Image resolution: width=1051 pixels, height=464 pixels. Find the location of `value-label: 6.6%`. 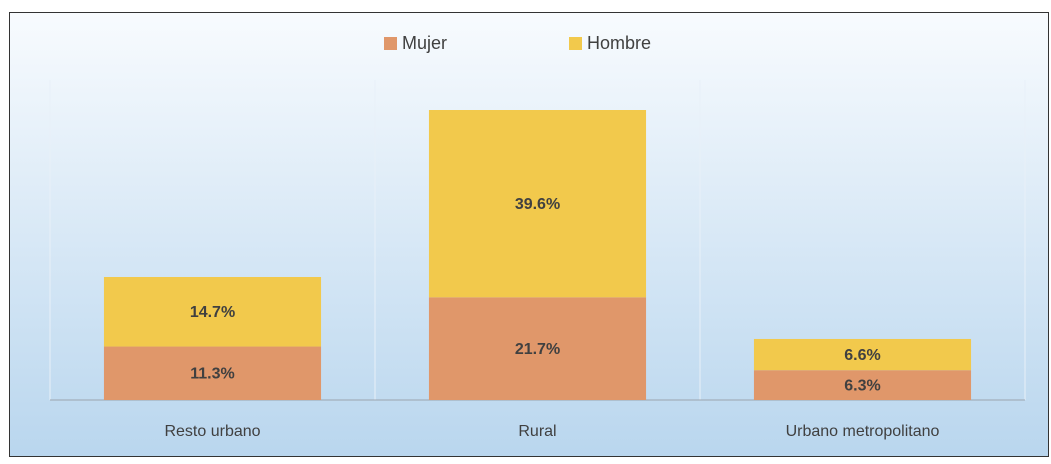

value-label: 6.6% is located at coordinates (862, 355).